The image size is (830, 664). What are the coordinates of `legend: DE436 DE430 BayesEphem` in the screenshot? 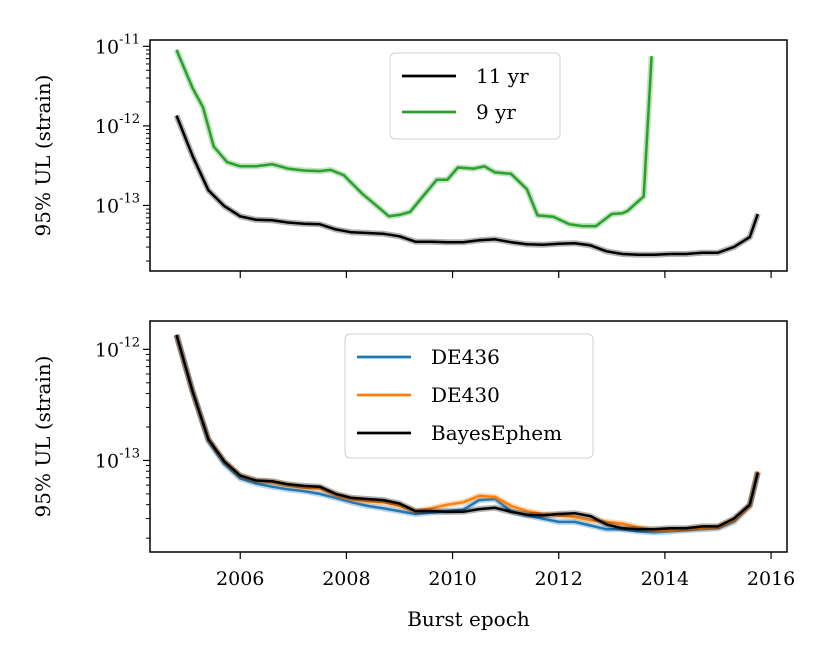 It's located at (469, 396).